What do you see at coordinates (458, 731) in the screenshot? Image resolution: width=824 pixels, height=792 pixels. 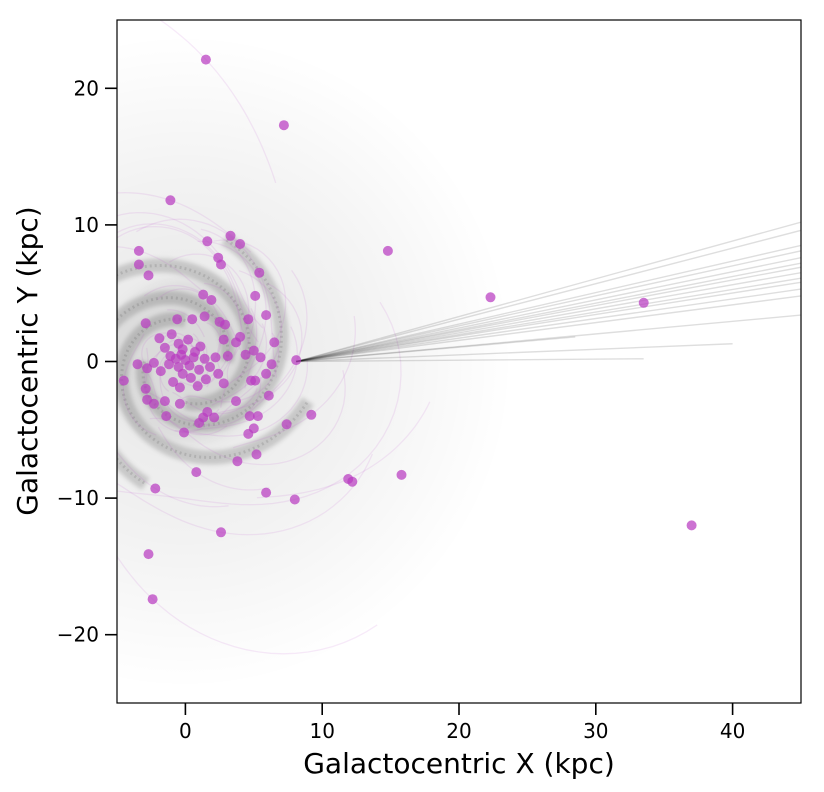 I see `x-tick-label: 20` at bounding box center [458, 731].